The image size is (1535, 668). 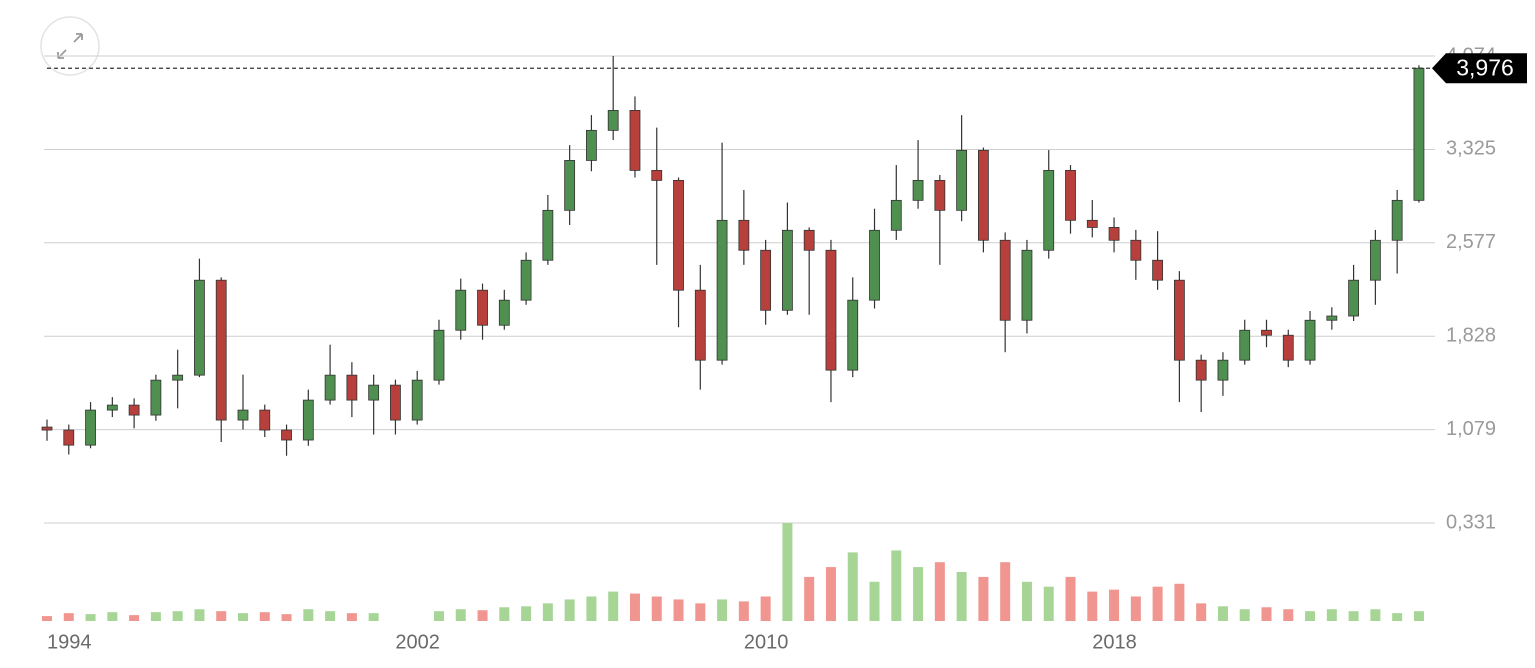 I want to click on expand-circle, so click(x=70, y=46).